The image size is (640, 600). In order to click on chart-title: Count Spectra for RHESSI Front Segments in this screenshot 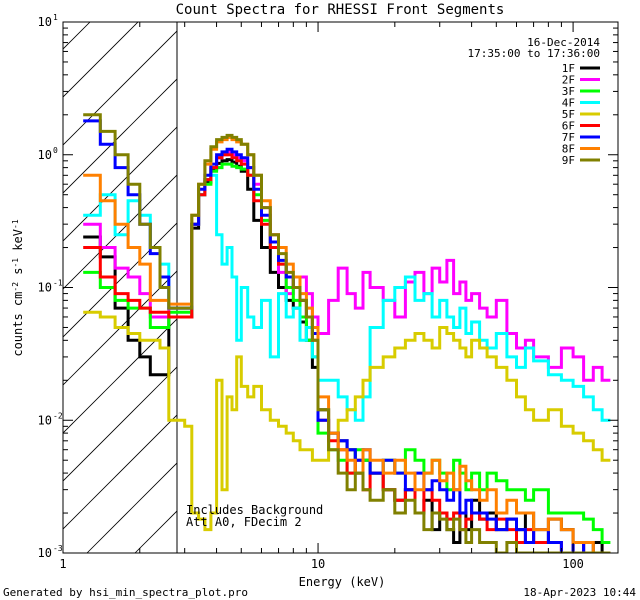, I will do `click(340, 10)`.